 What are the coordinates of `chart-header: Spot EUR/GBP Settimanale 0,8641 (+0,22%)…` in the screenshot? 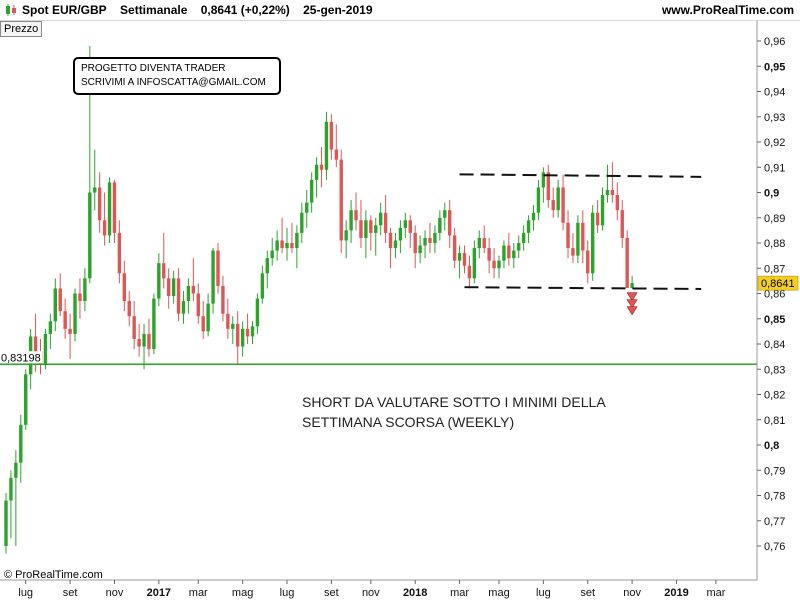 It's located at (400, 10).